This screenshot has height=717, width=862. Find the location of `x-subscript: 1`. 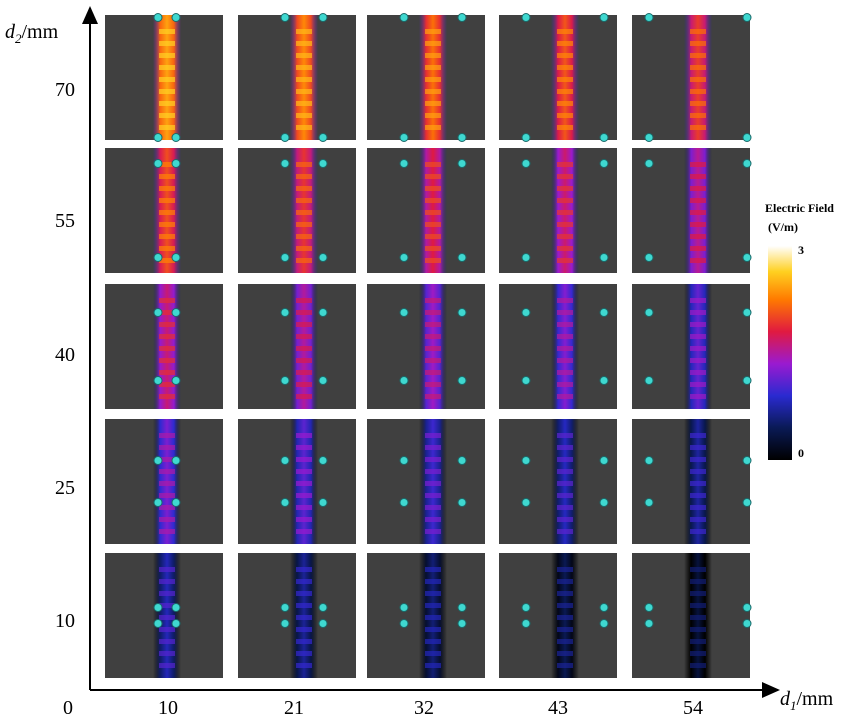

x-subscript: 1 is located at coordinates (793, 705).